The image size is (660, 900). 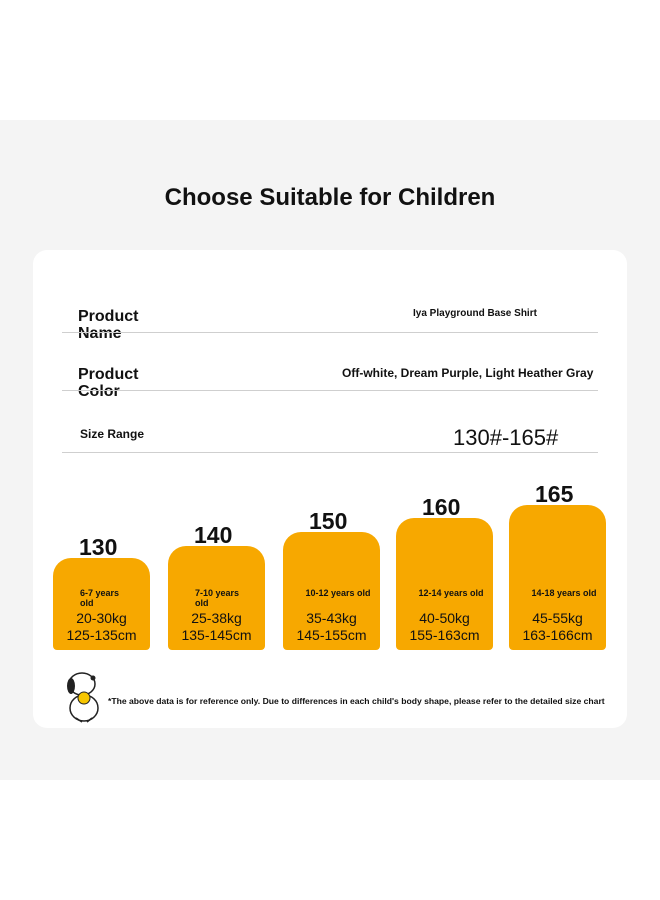 What do you see at coordinates (557, 618) in the screenshot?
I see `weight-label: 45-55kg` at bounding box center [557, 618].